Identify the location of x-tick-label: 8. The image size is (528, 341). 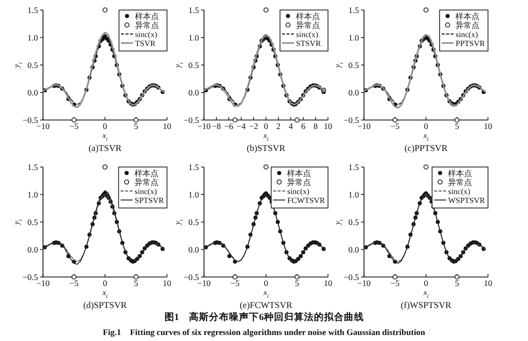
(315, 126).